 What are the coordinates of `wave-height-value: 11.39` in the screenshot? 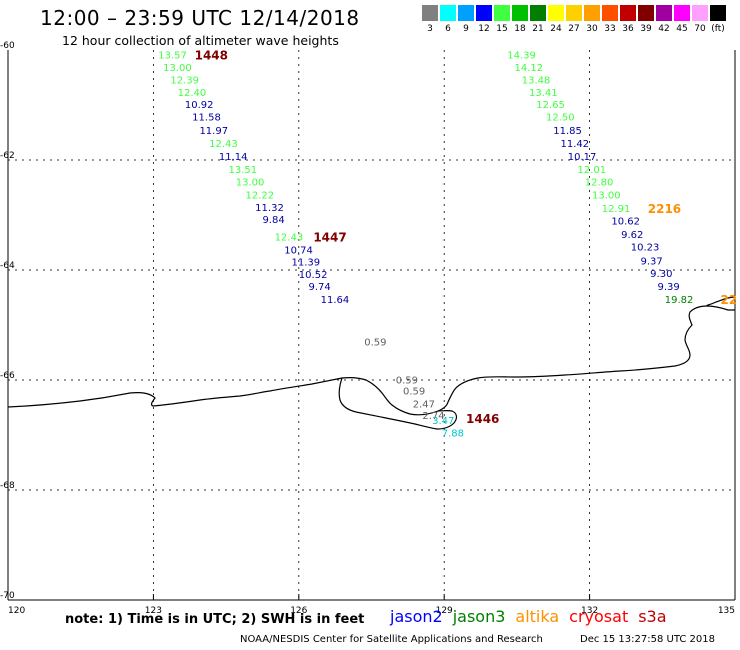 It's located at (306, 262).